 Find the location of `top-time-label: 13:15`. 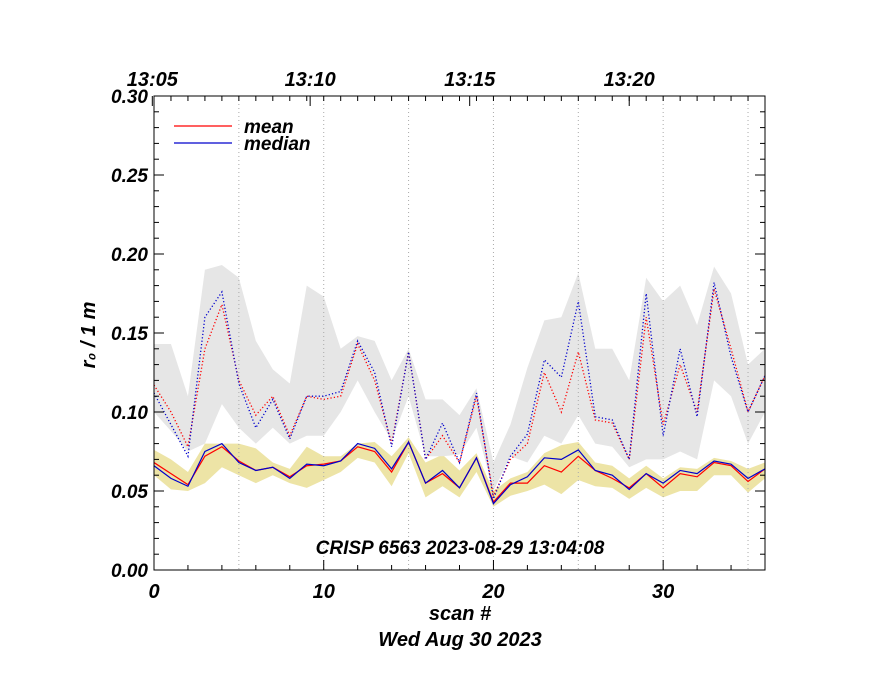

top-time-label: 13:15 is located at coordinates (470, 80).